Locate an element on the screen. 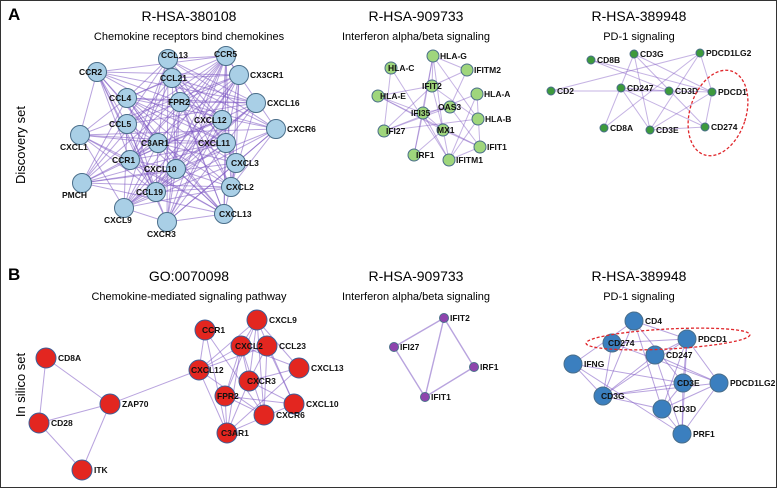 Image resolution: width=777 pixels, height=488 pixels. node-label-b1-cxcl13: CXCL13 is located at coordinates (327, 368).